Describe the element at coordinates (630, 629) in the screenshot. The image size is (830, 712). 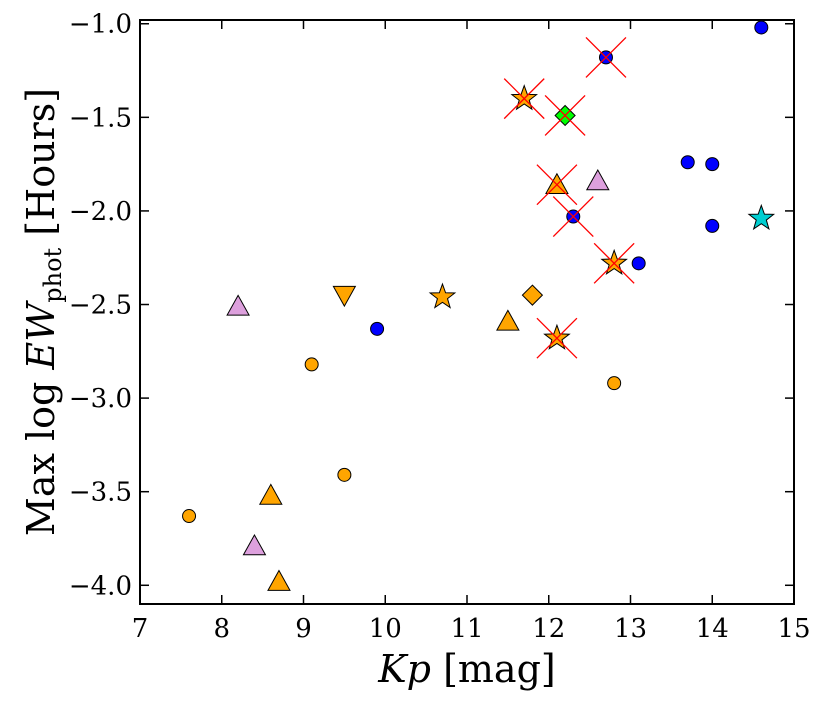
I see `x-tick-label: 13` at that location.